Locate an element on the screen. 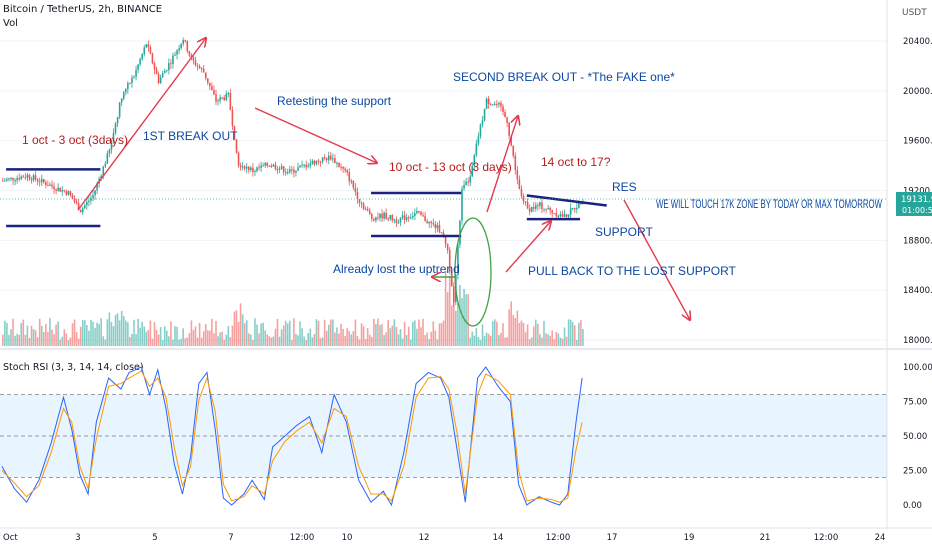 The width and height of the screenshot is (932, 550). price-tick-label: 18800.00 is located at coordinates (917, 241).